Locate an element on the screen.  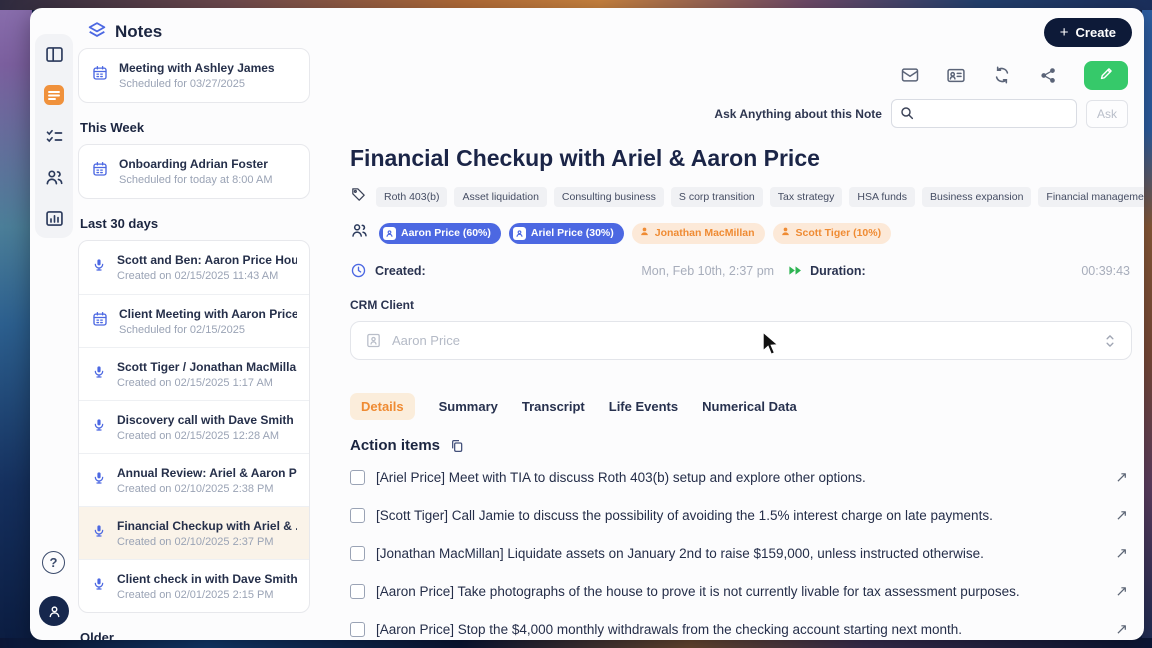
select-chevrons-icon is located at coordinates (1110, 341).